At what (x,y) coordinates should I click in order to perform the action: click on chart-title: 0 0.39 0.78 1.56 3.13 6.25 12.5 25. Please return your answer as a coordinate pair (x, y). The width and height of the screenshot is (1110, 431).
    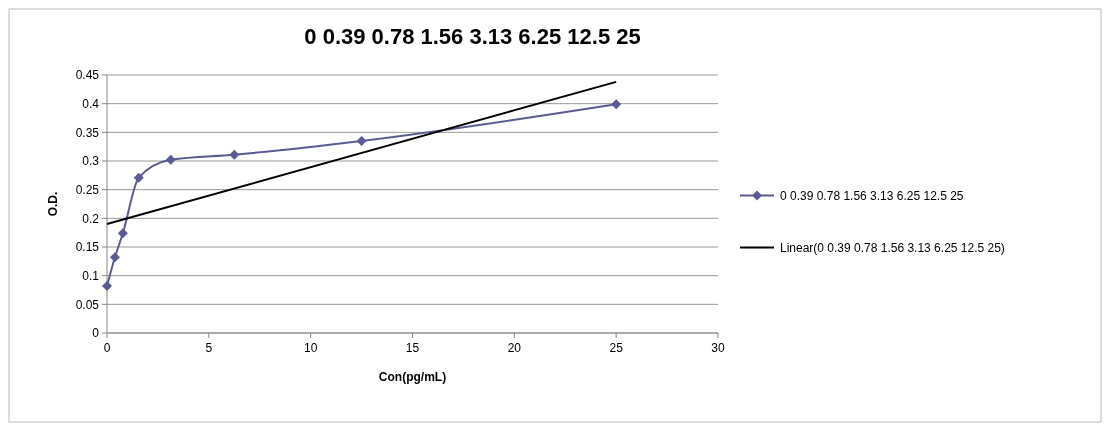
    Looking at the image, I should click on (472, 36).